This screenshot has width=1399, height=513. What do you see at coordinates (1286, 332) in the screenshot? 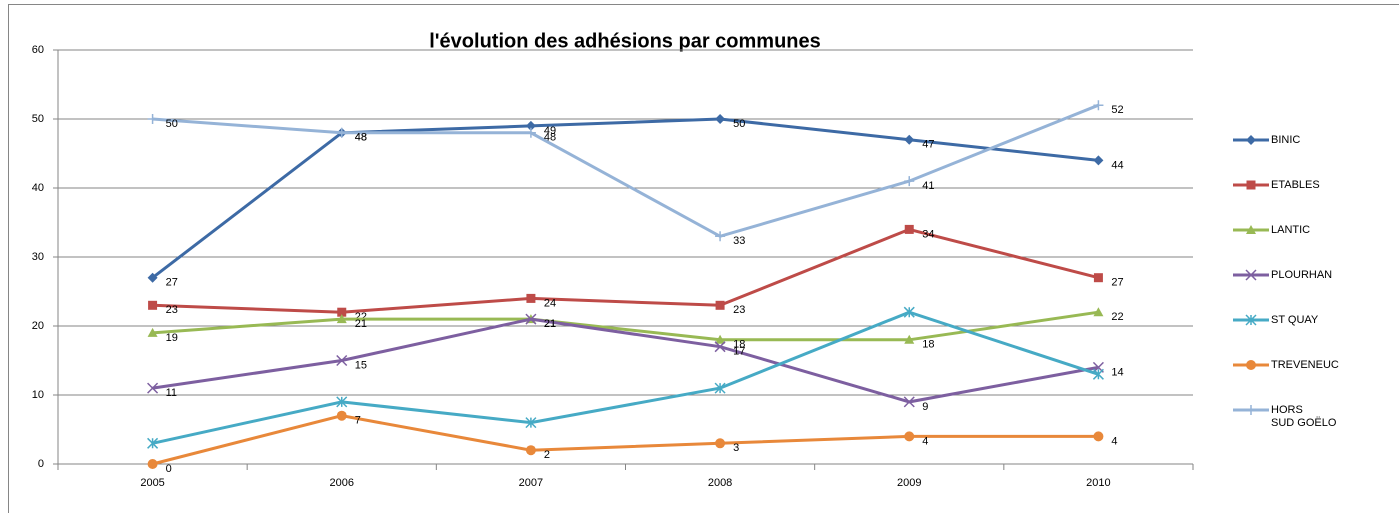
I see `legend-item: ST QUAY` at bounding box center [1286, 332].